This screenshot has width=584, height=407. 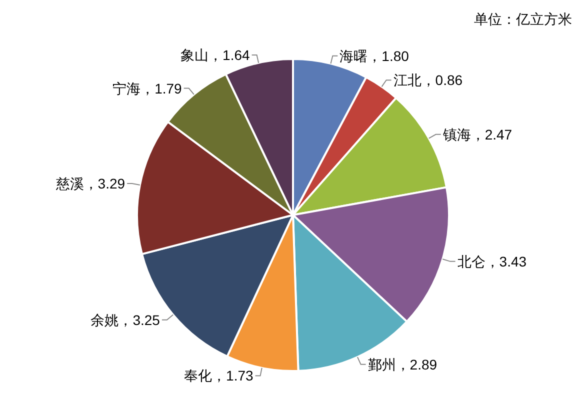 I want to click on data-label: ，0.86, so click(x=442, y=80).